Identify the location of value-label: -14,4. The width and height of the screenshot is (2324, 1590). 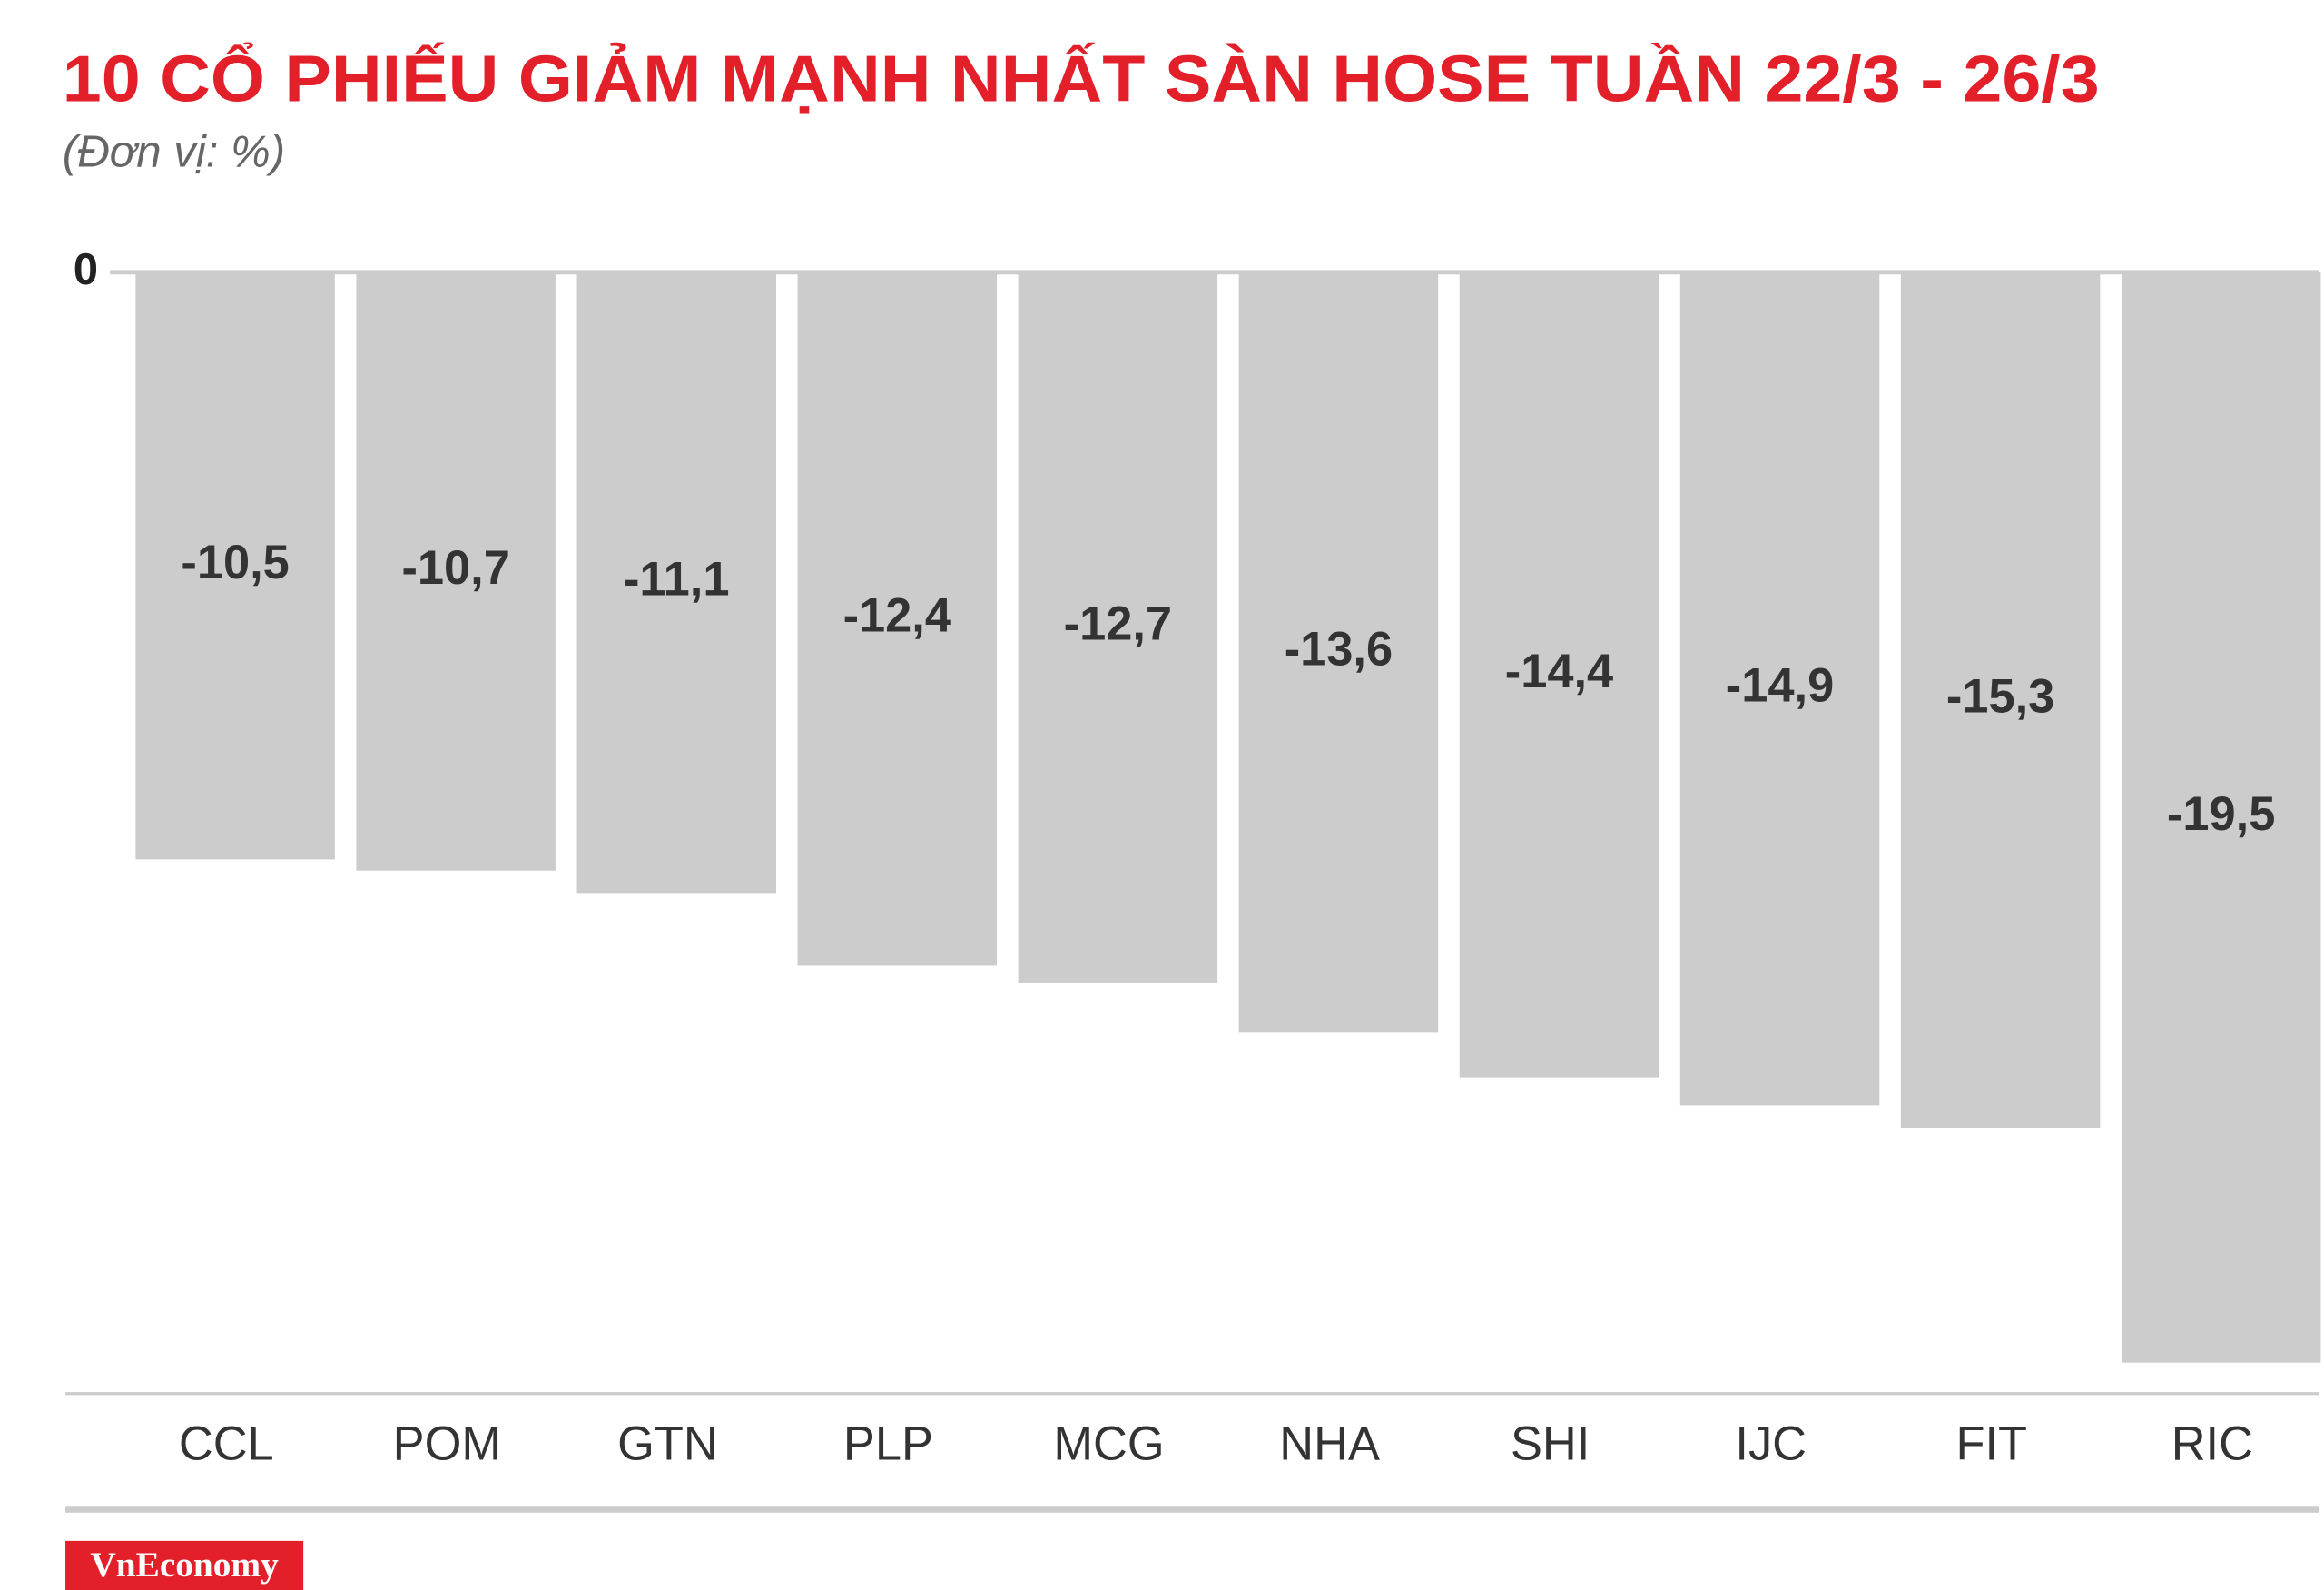
(1559, 672).